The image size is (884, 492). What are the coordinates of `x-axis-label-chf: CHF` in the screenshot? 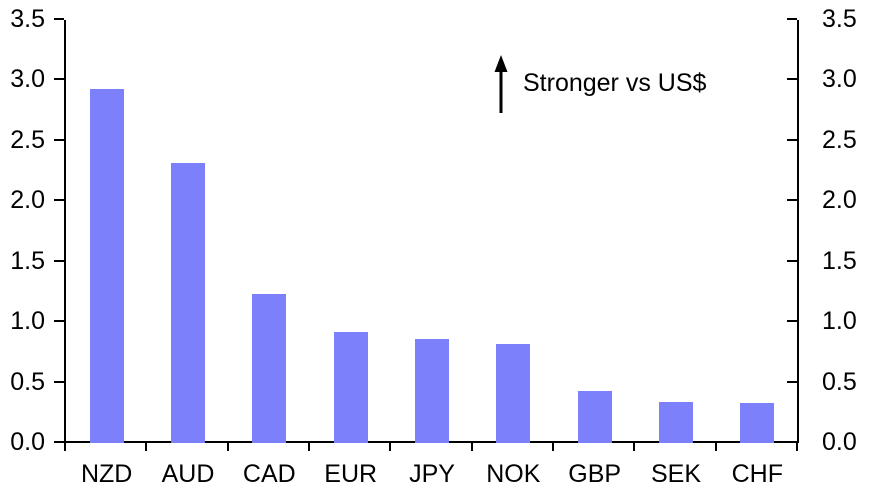 It's located at (757, 474).